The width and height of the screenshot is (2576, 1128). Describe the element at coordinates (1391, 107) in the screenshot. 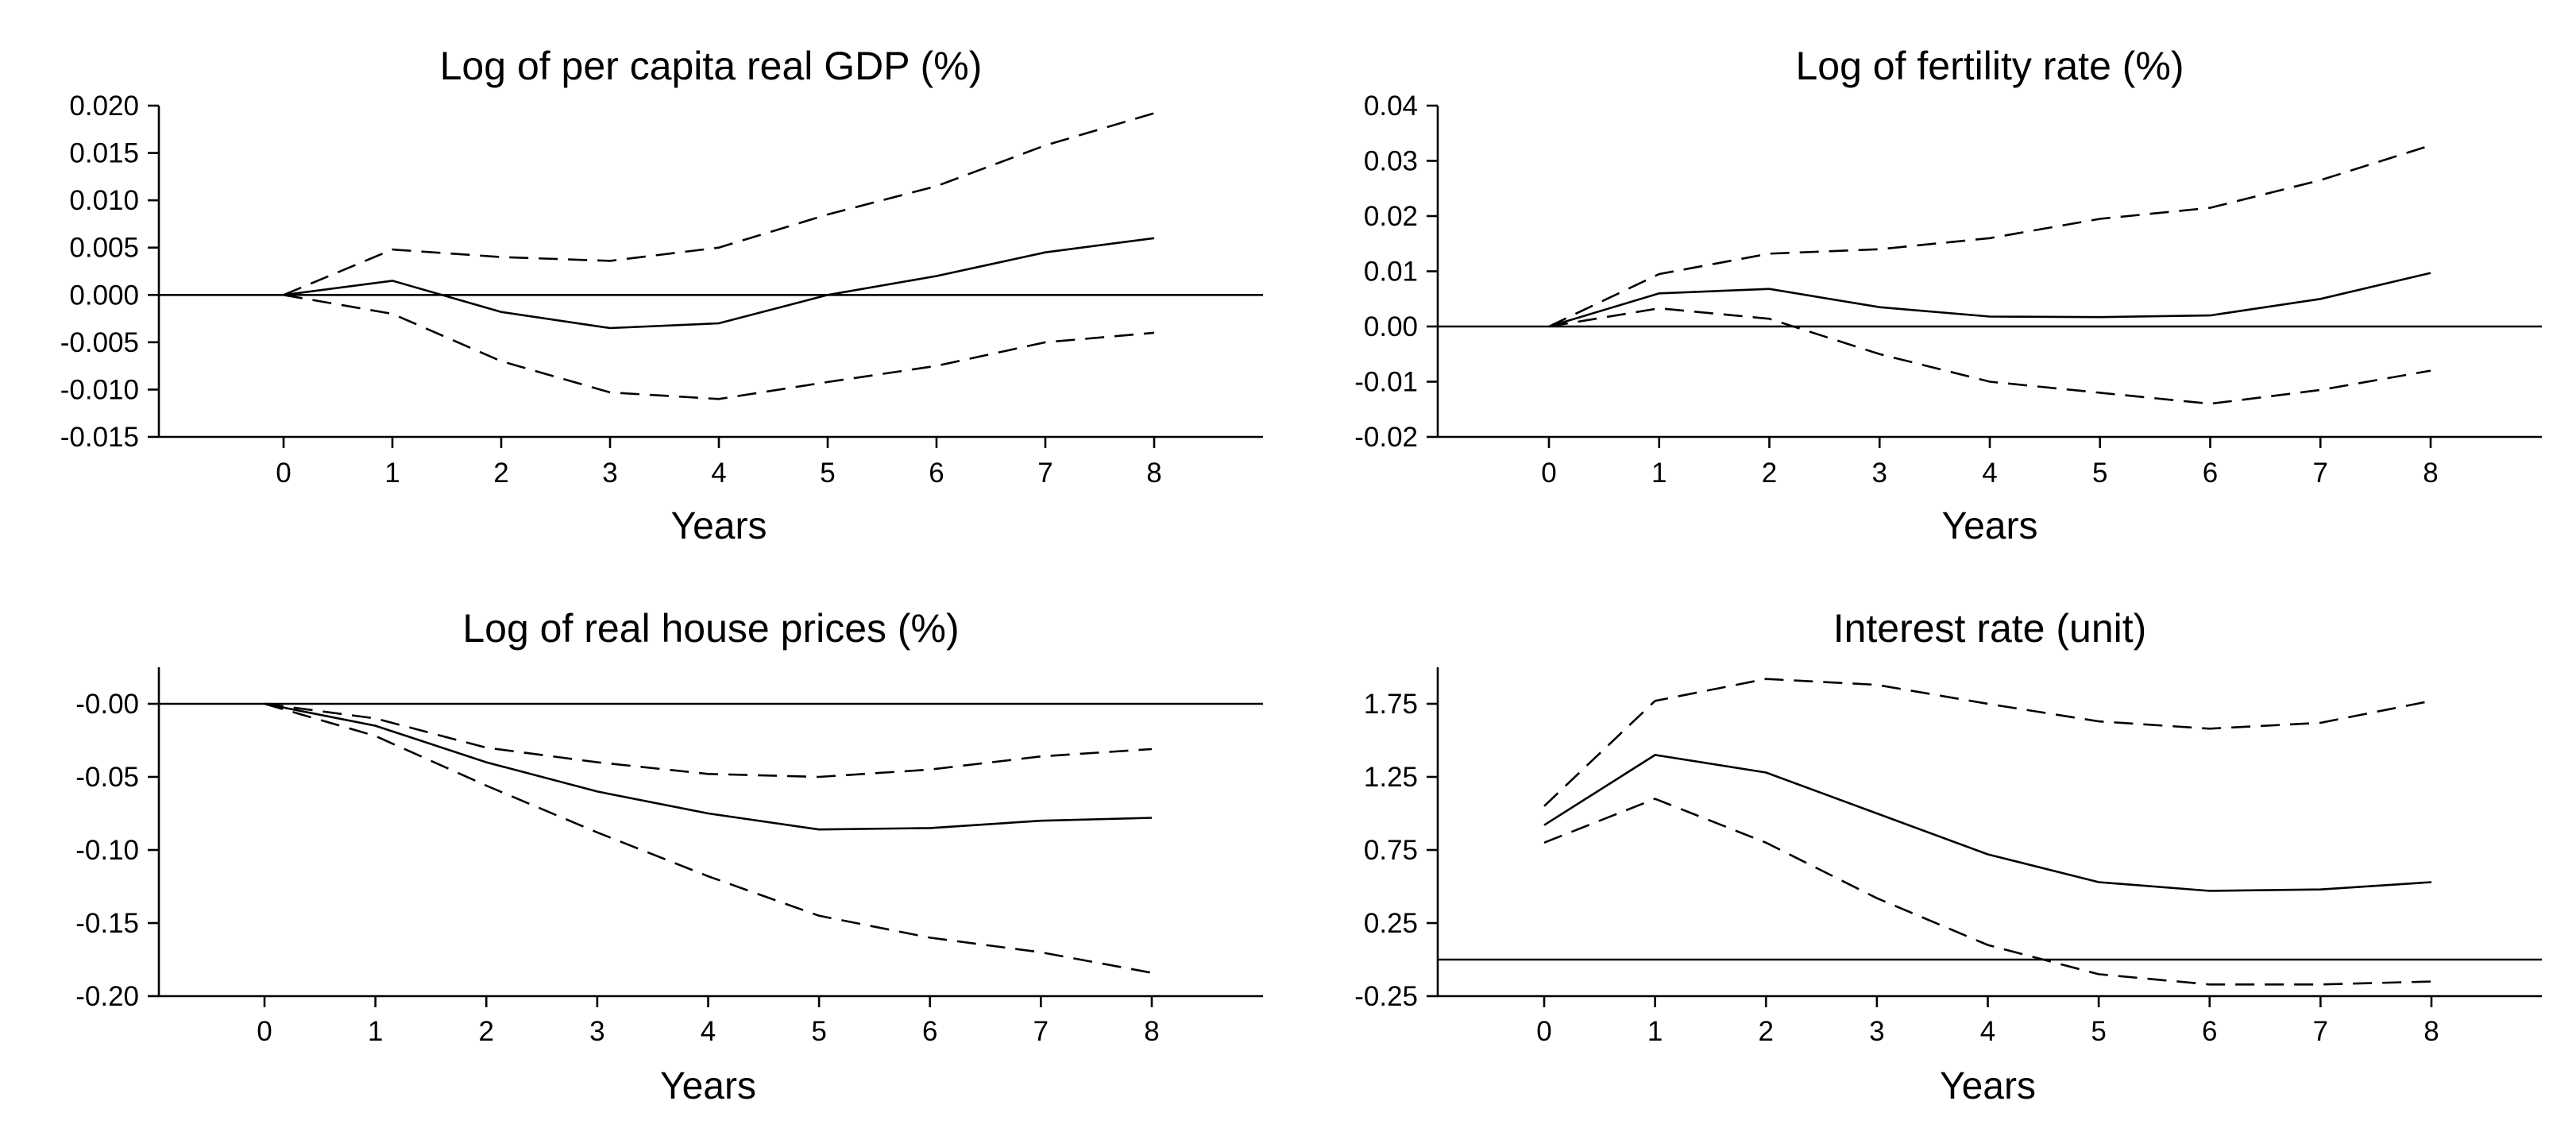

I see `y-tick-label: 0.04` at that location.